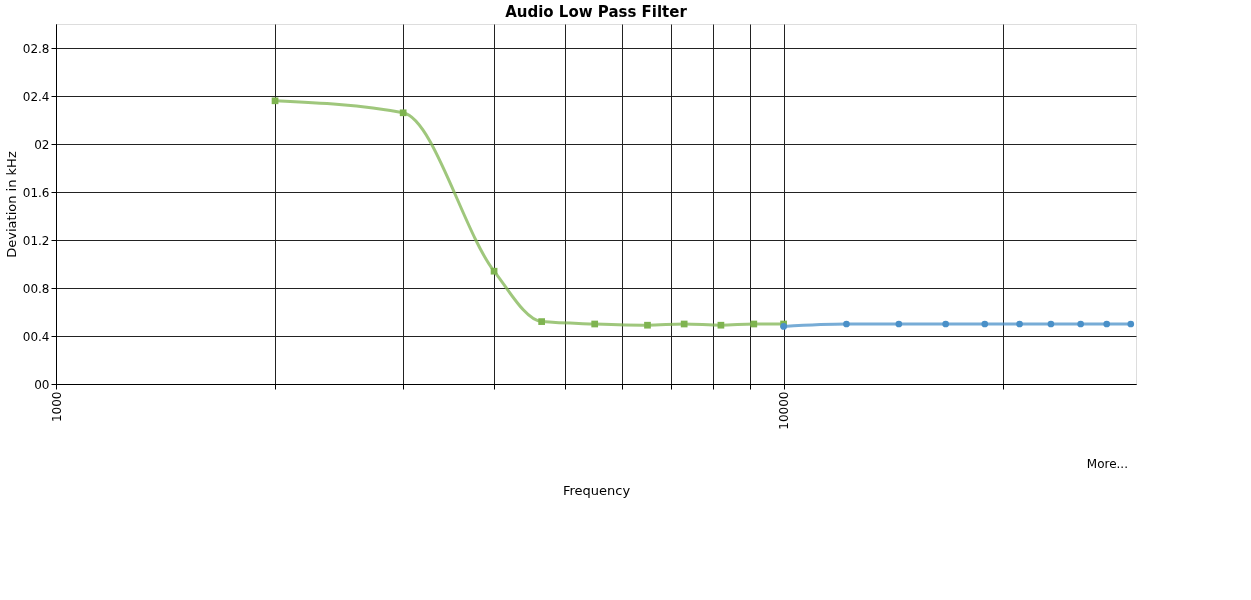  Describe the element at coordinates (784, 410) in the screenshot. I see `x-tick-label: 10000` at that location.